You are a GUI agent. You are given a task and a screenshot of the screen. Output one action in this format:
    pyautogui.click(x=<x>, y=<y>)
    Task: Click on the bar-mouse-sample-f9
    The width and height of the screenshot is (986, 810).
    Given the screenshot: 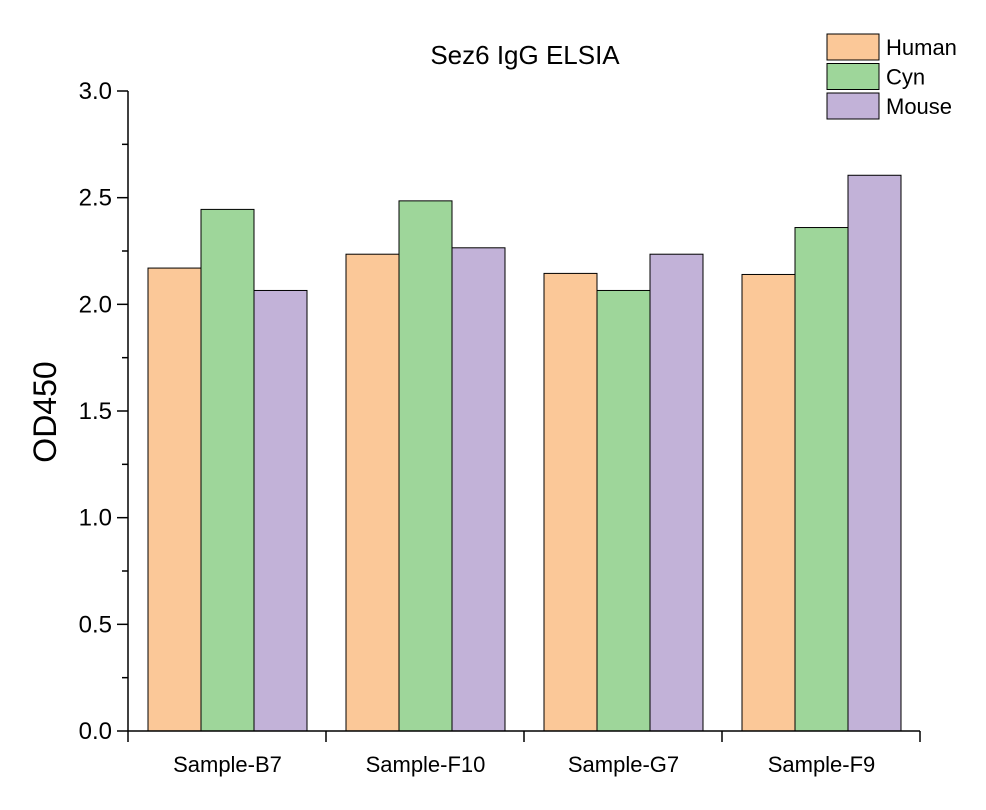 What is the action you would take?
    pyautogui.click(x=874, y=453)
    